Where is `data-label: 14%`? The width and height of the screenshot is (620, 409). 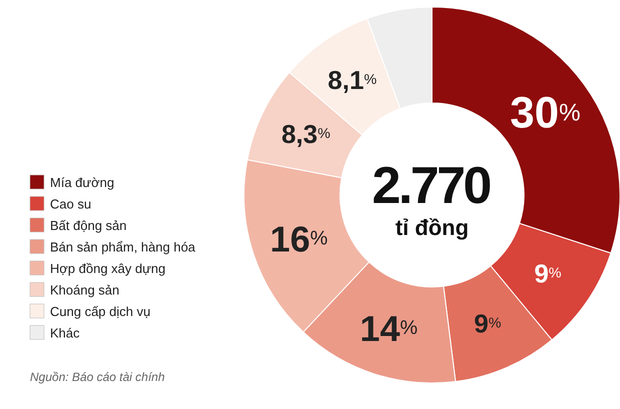
data-label: 14% is located at coordinates (389, 328).